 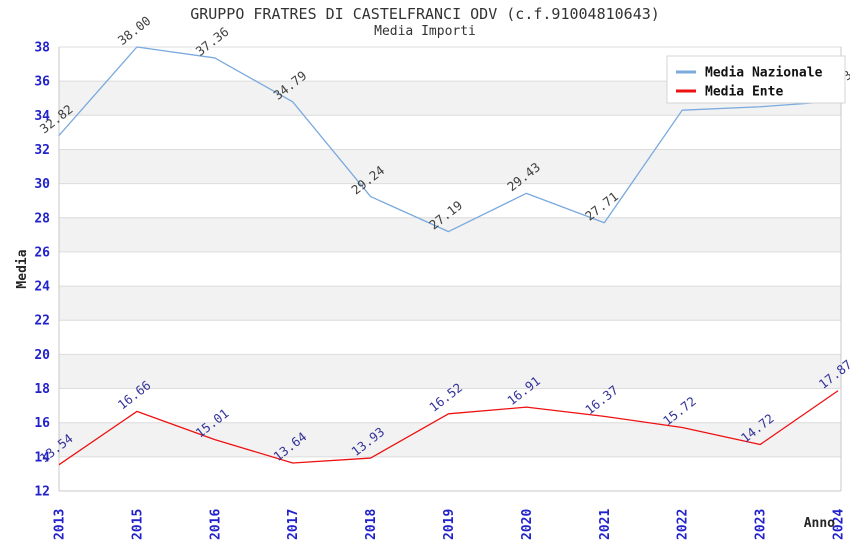 I want to click on y-tick-label: 30, so click(x=42, y=184).